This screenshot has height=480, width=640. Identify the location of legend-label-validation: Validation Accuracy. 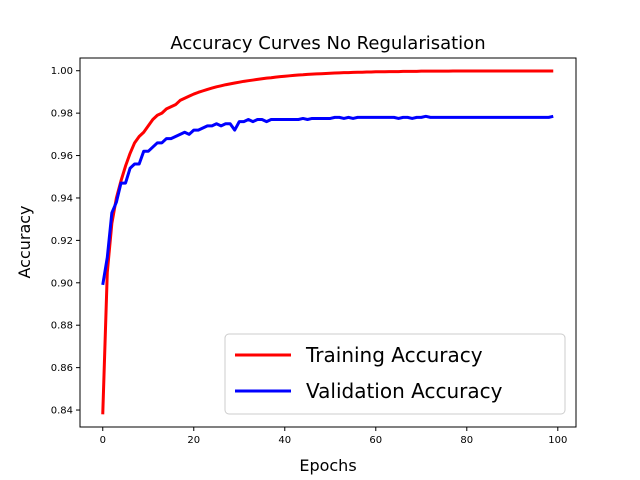
(404, 391).